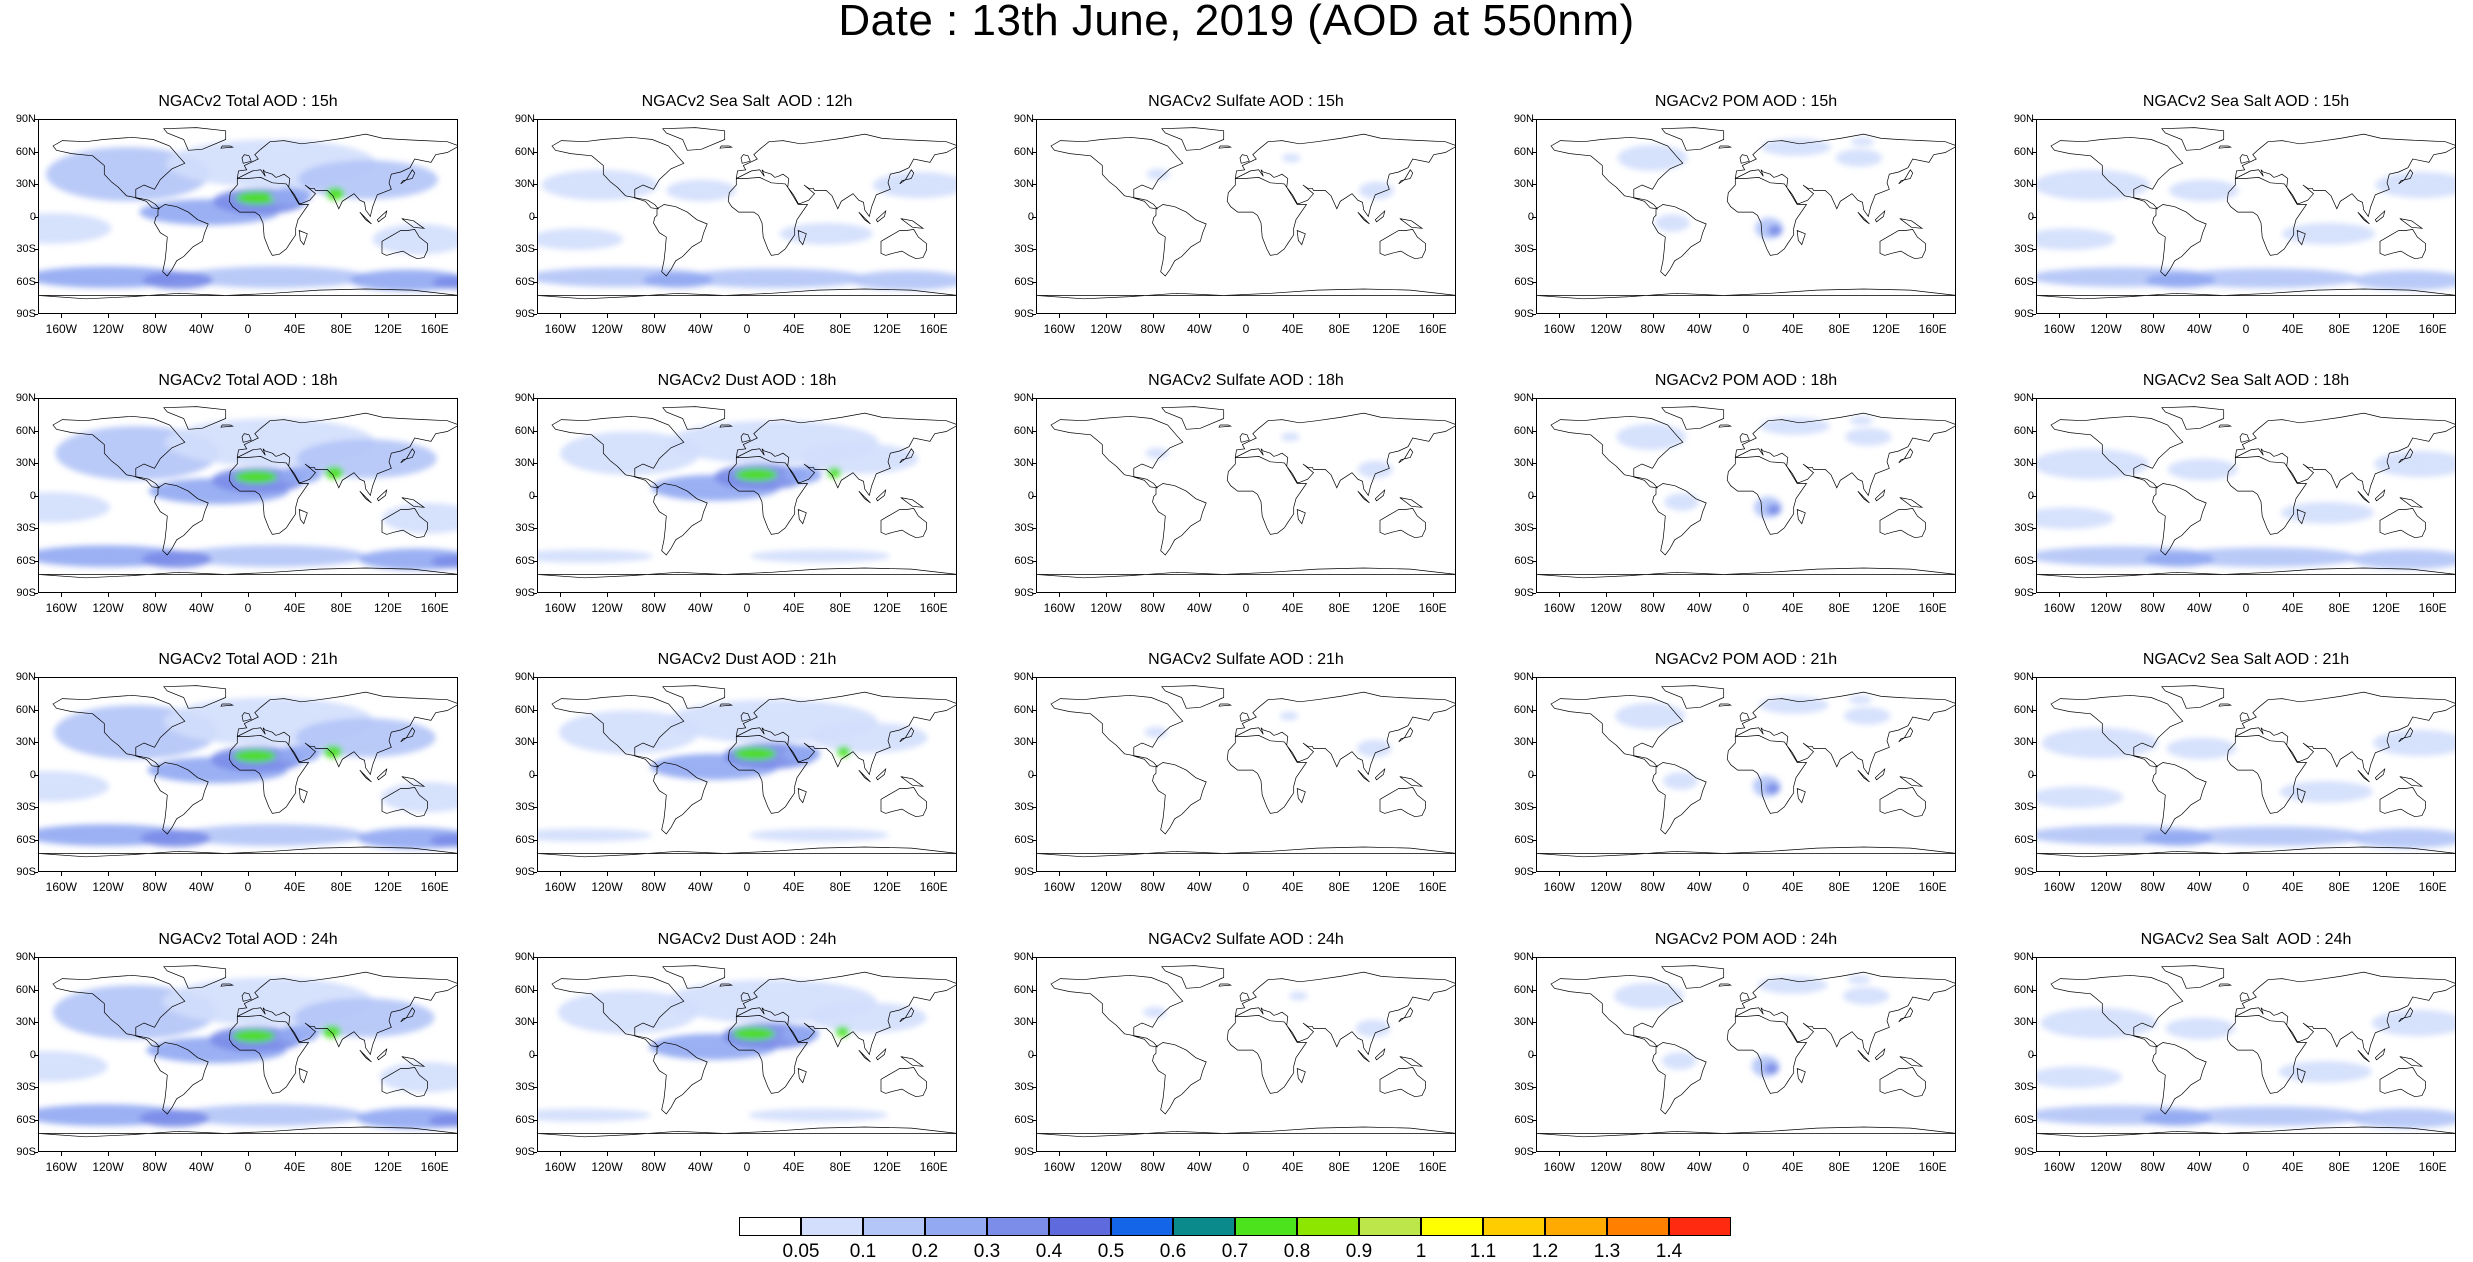 The width and height of the screenshot is (2473, 1262). I want to click on colorbar-label: 0.8, so click(1297, 1251).